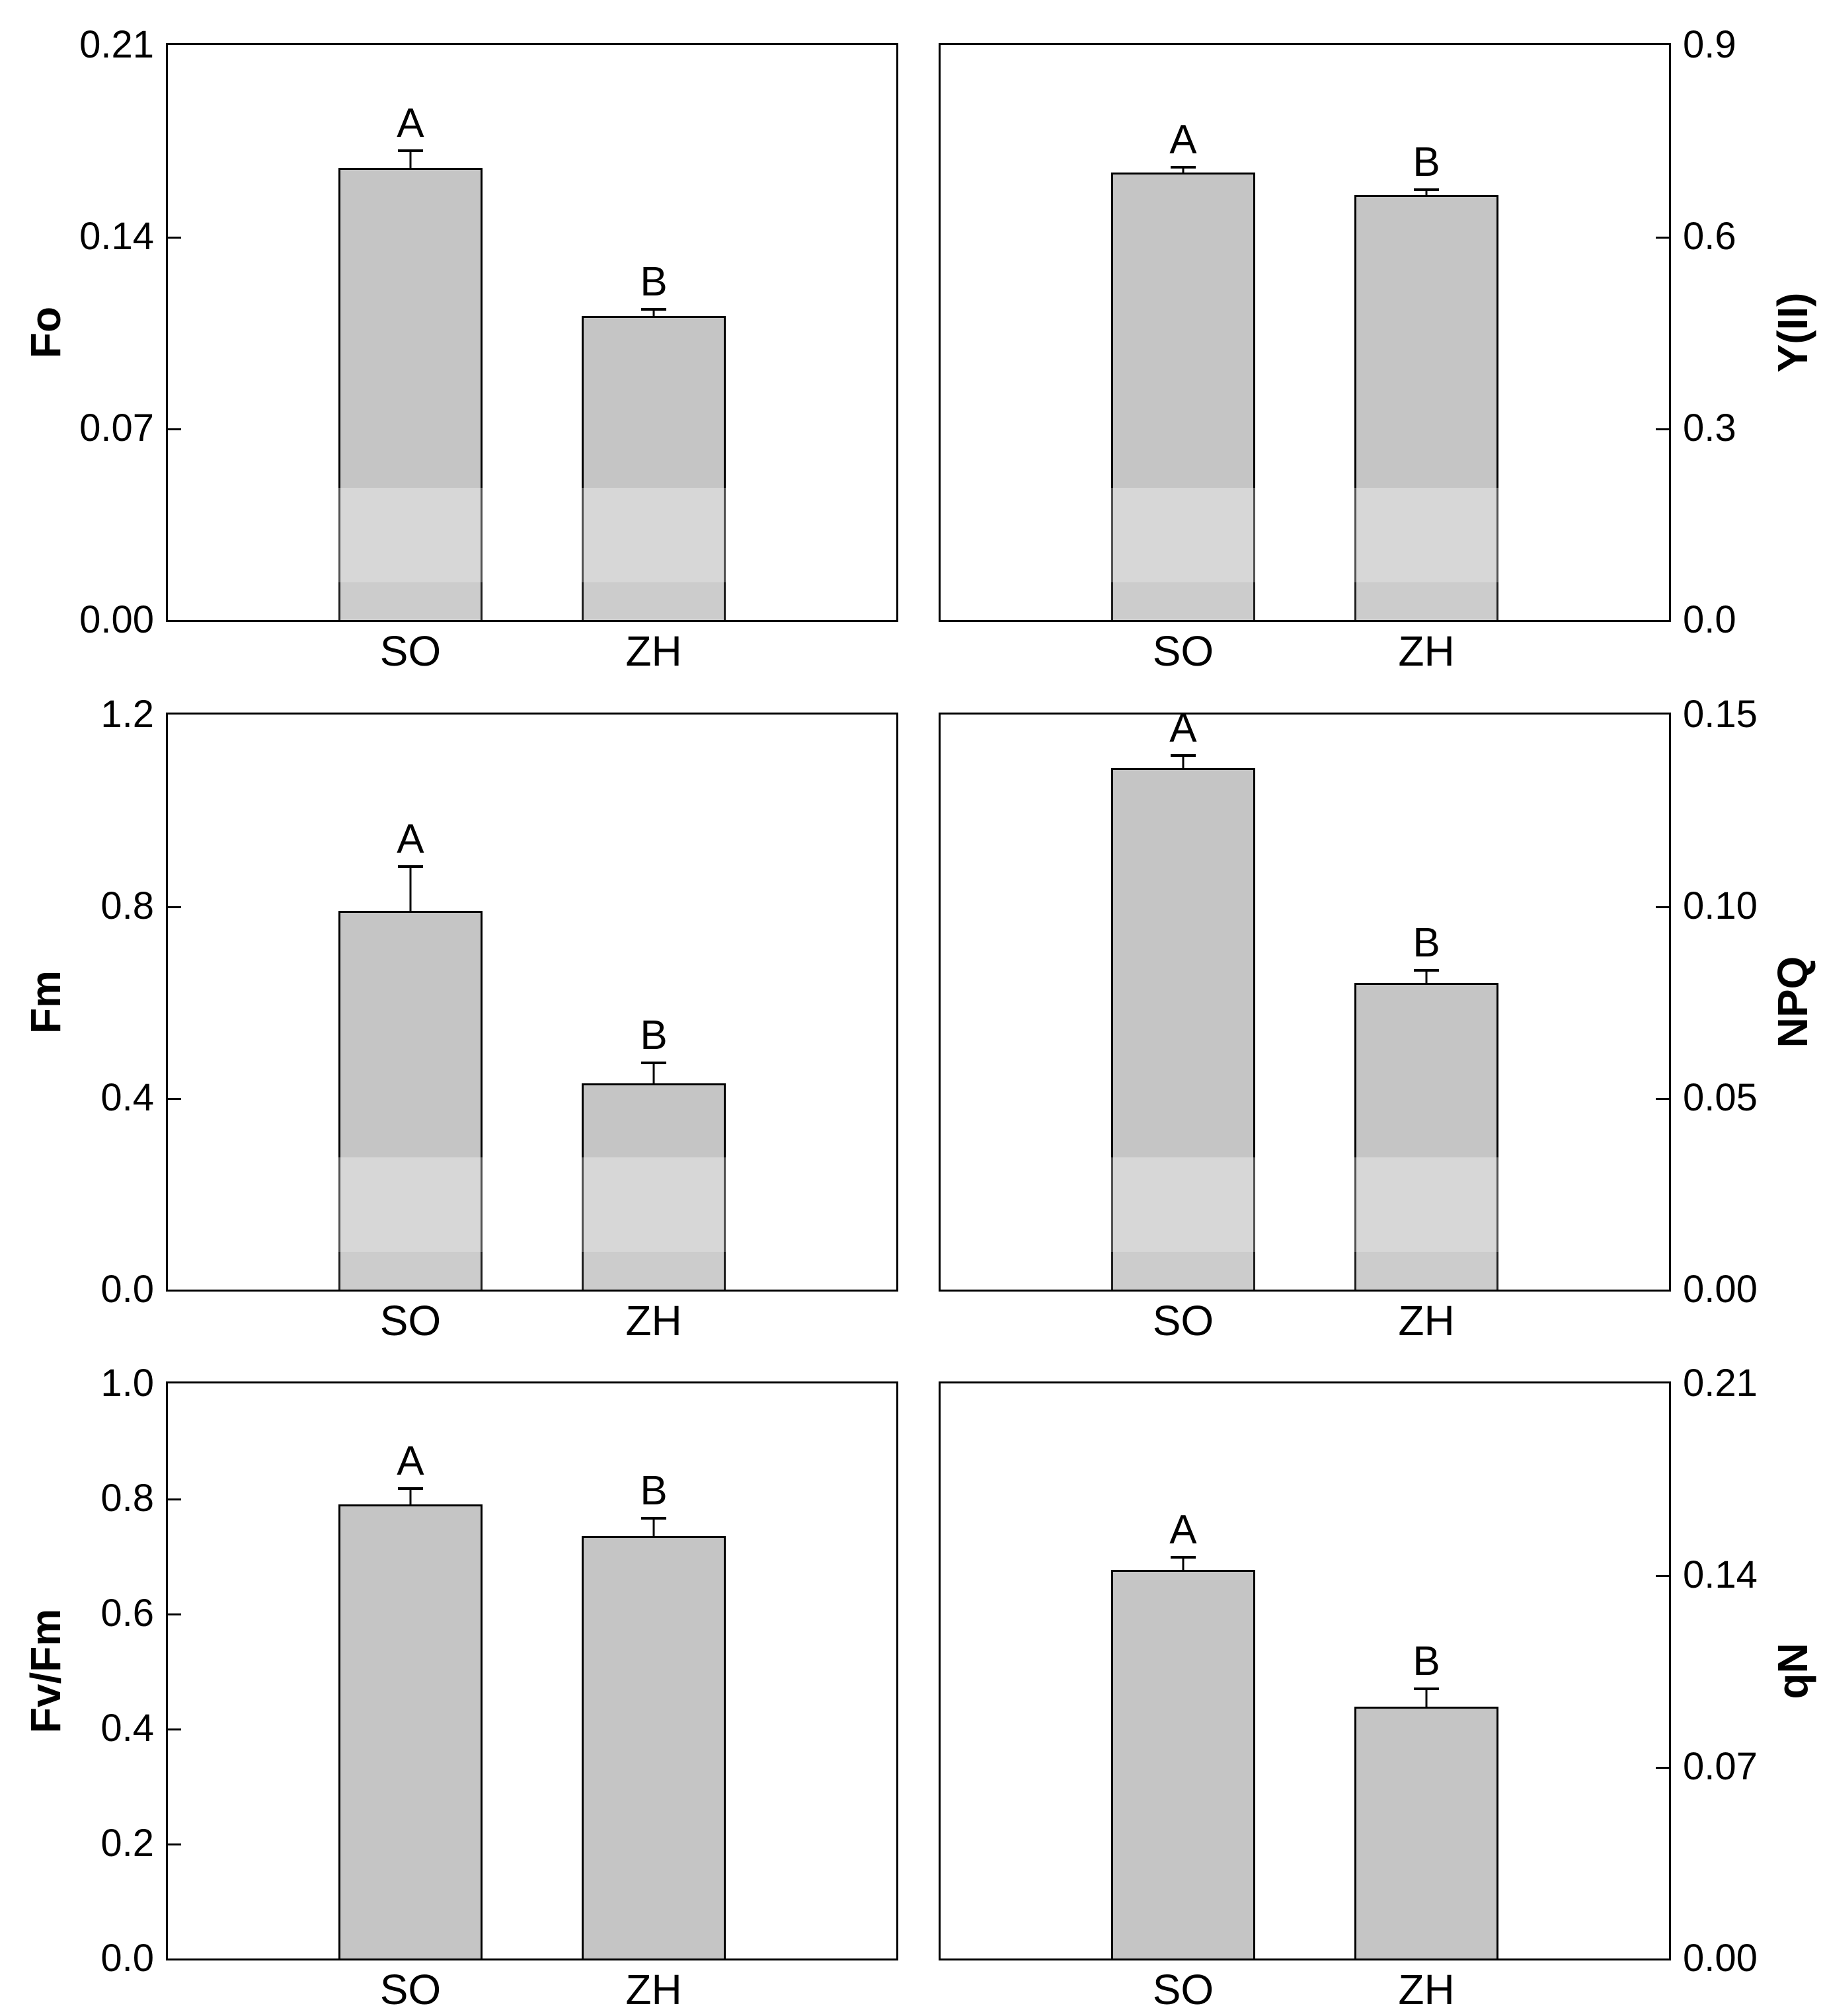 This screenshot has height=2016, width=1825. I want to click on bar-so-fo, so click(410, 394).